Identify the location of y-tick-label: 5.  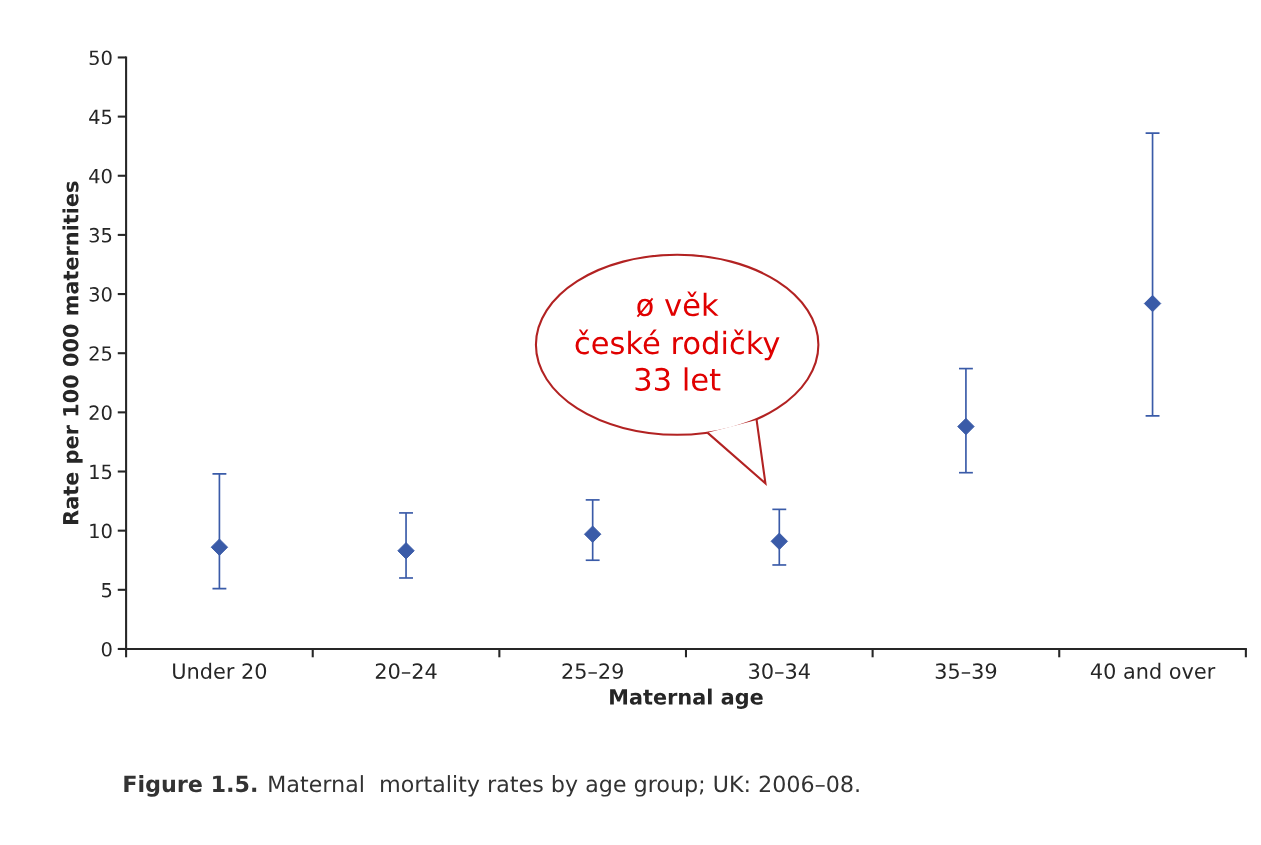
(107, 590).